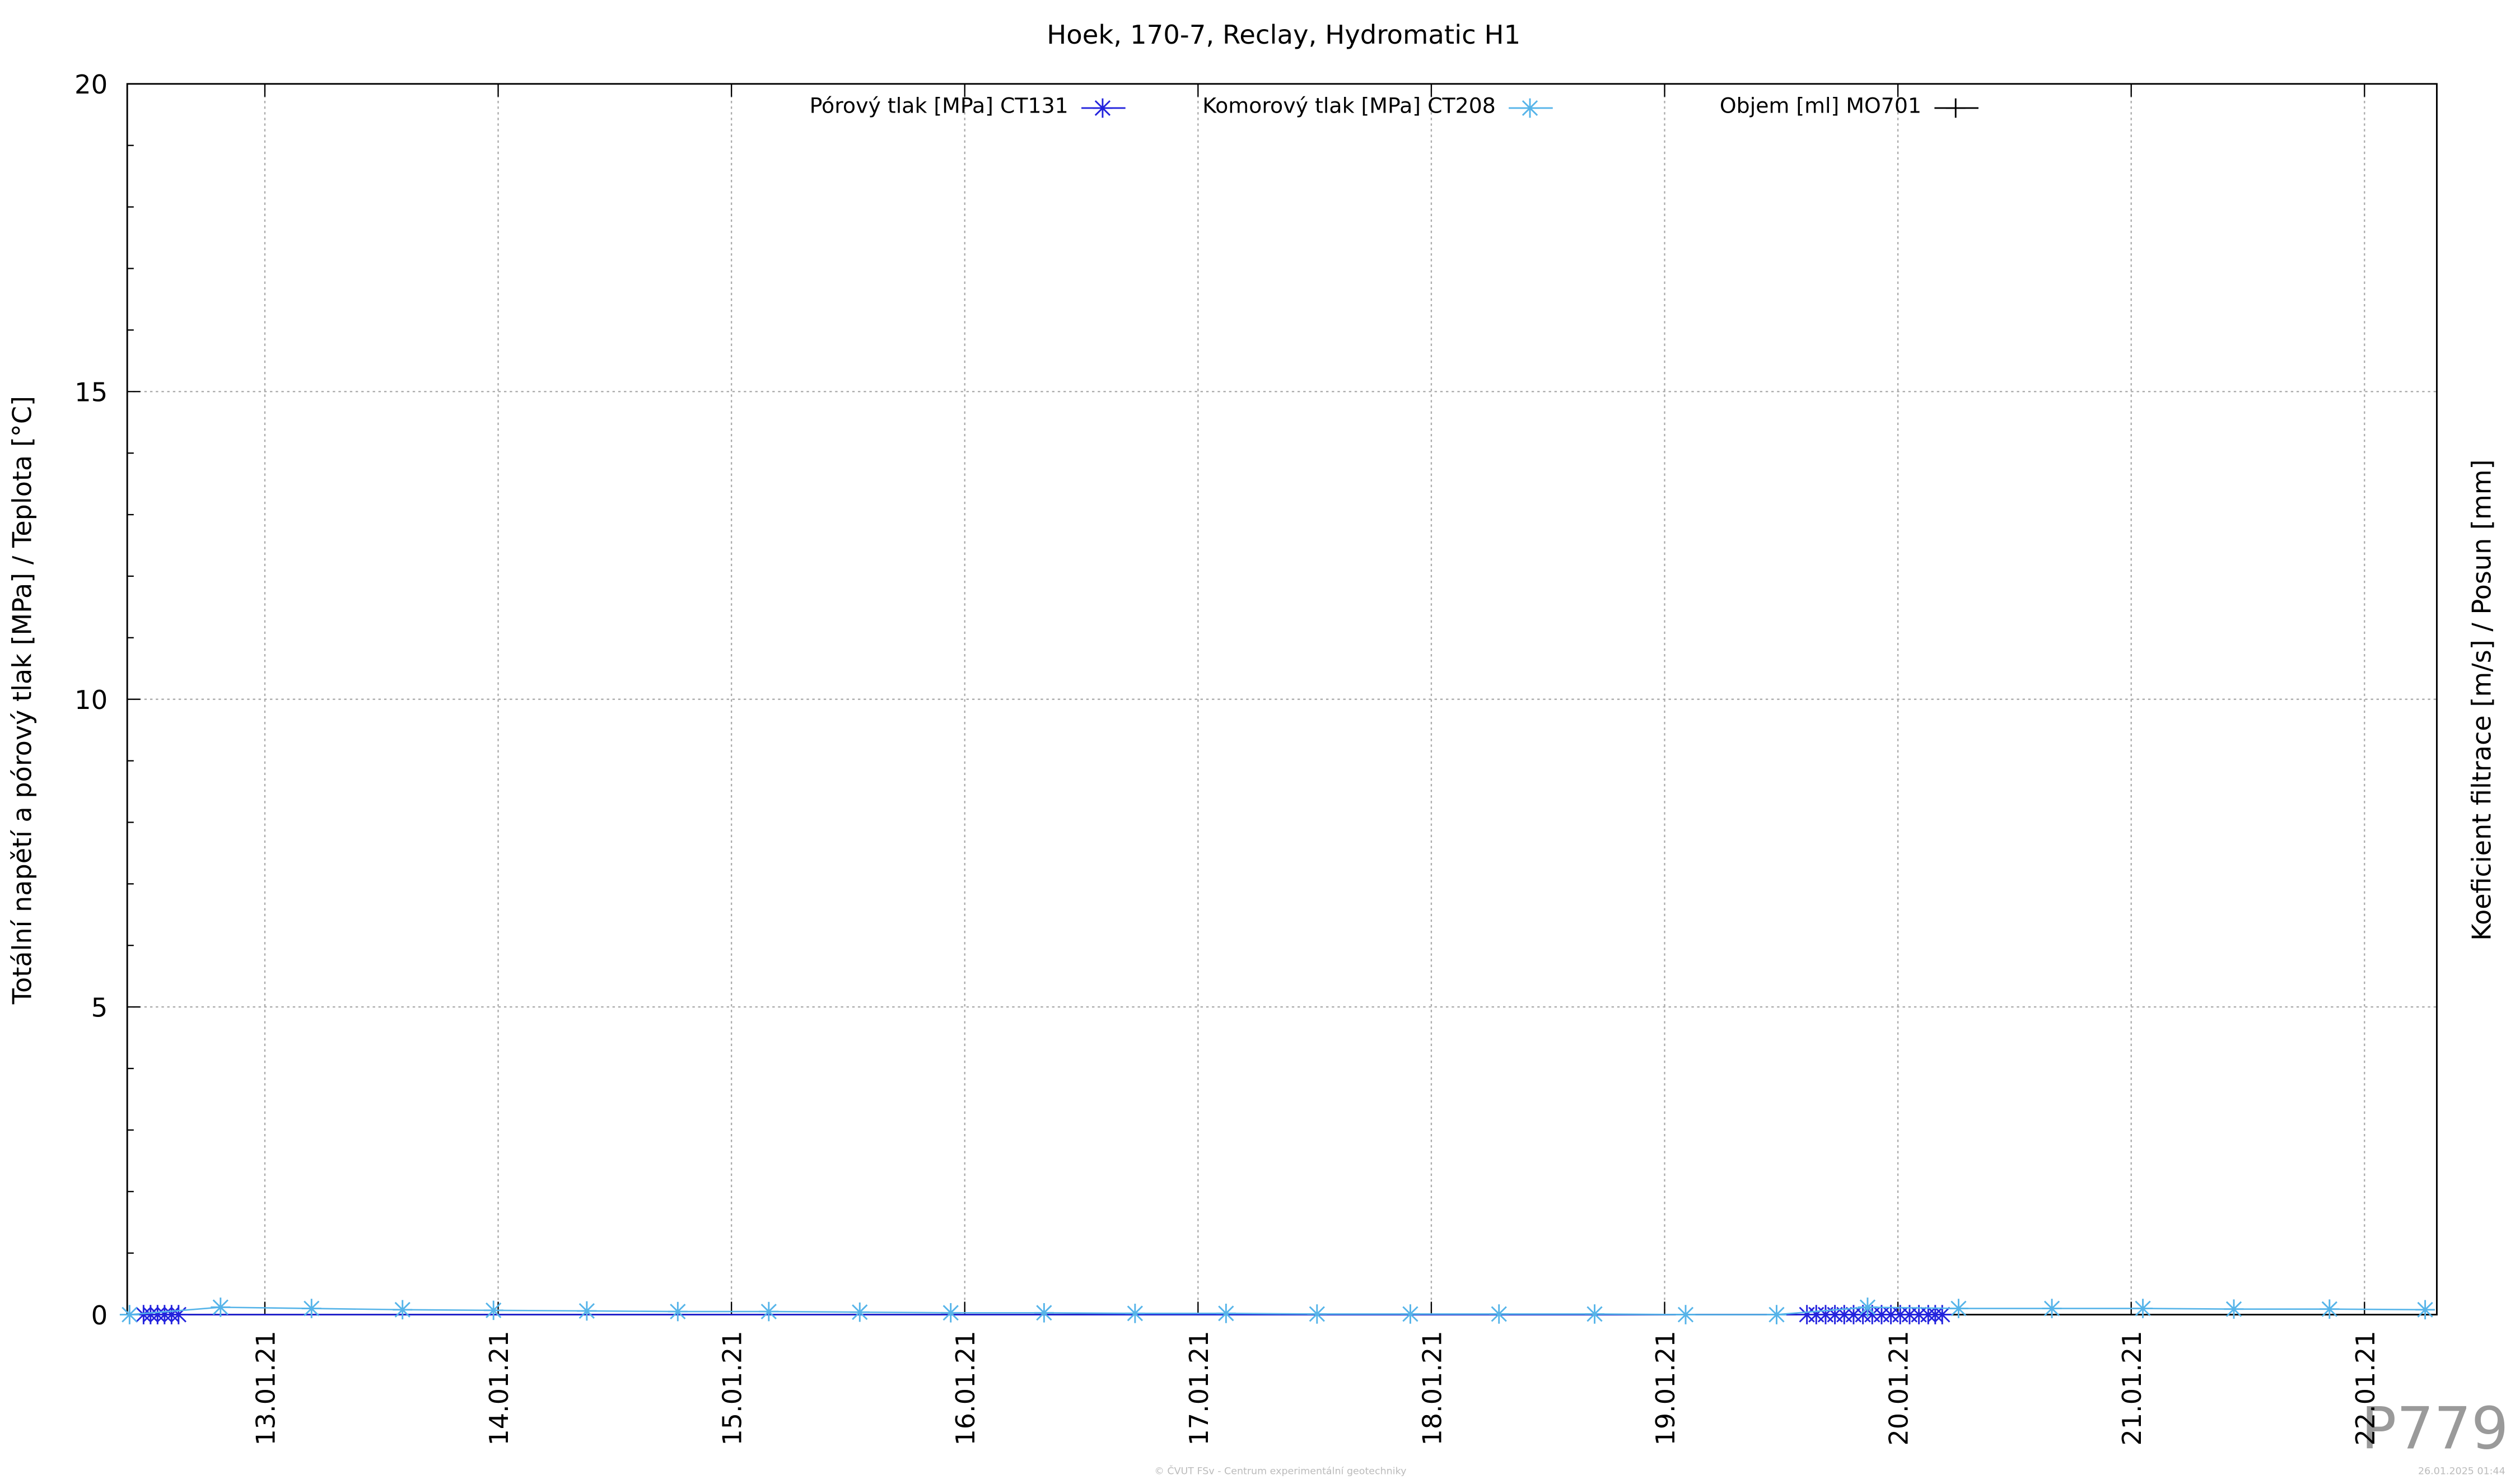 The image size is (2520, 1484). I want to click on x-tick-label: 22.01.21, so click(2366, 1388).